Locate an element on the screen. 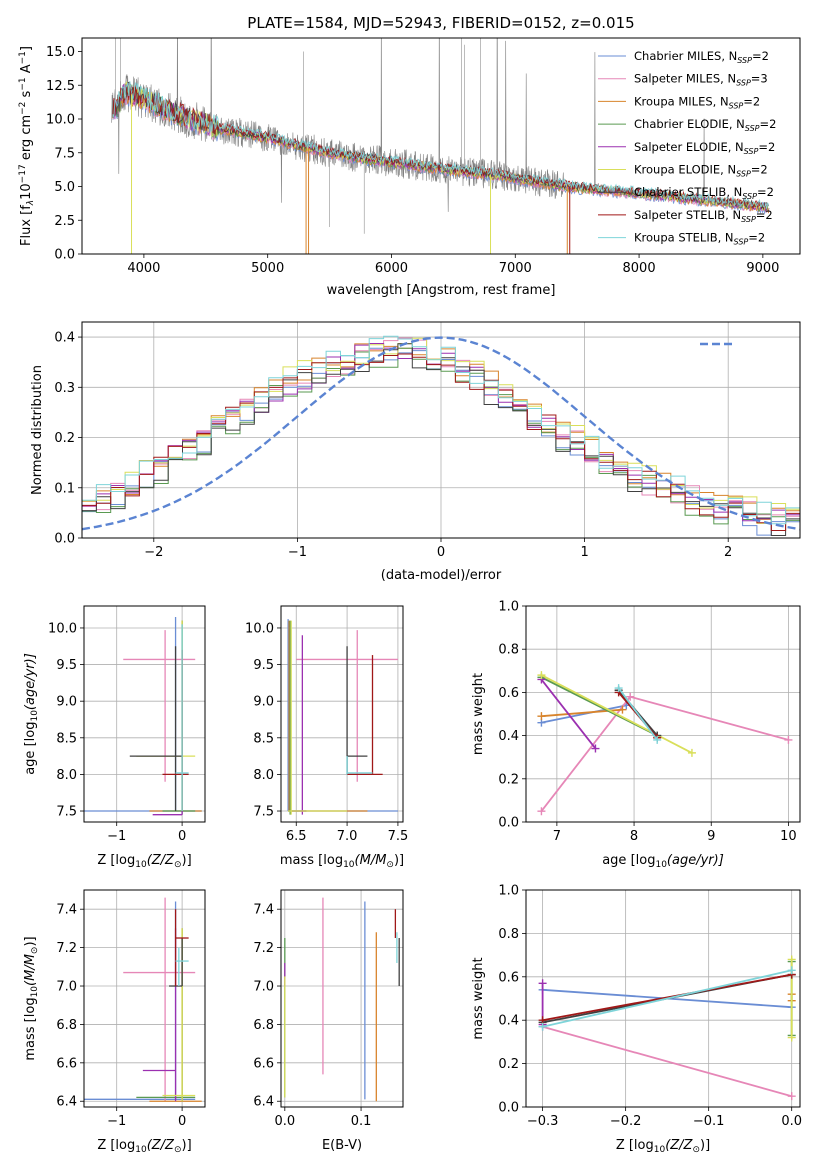 The width and height of the screenshot is (819, 1170). x-tick-label: 8000 is located at coordinates (639, 268).